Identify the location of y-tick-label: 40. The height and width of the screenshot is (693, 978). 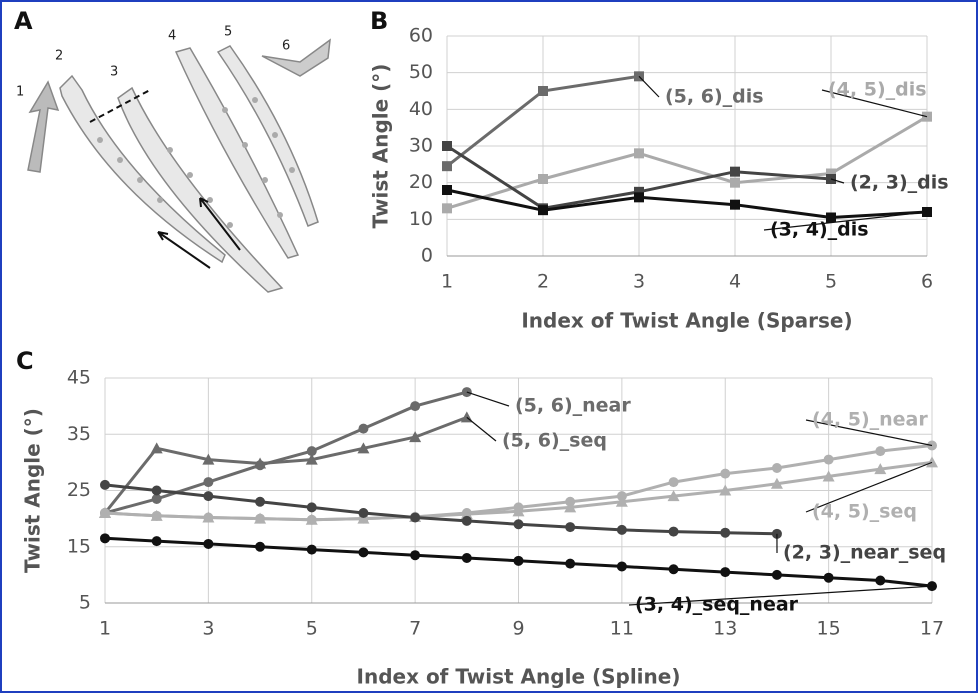
(421, 109).